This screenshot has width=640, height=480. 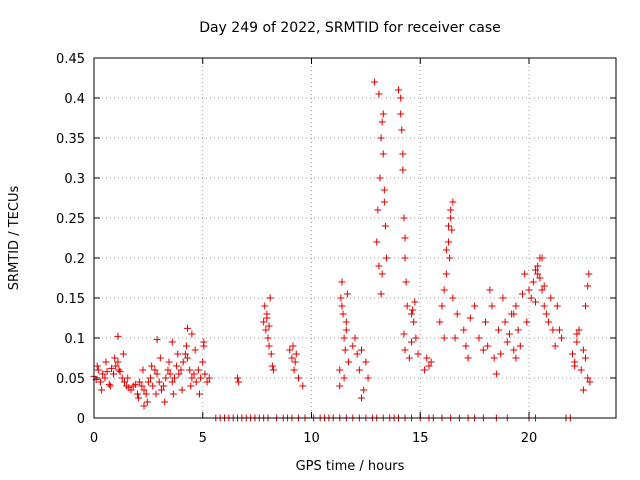 What do you see at coordinates (420, 438) in the screenshot?
I see `x-tick-label: 15` at bounding box center [420, 438].